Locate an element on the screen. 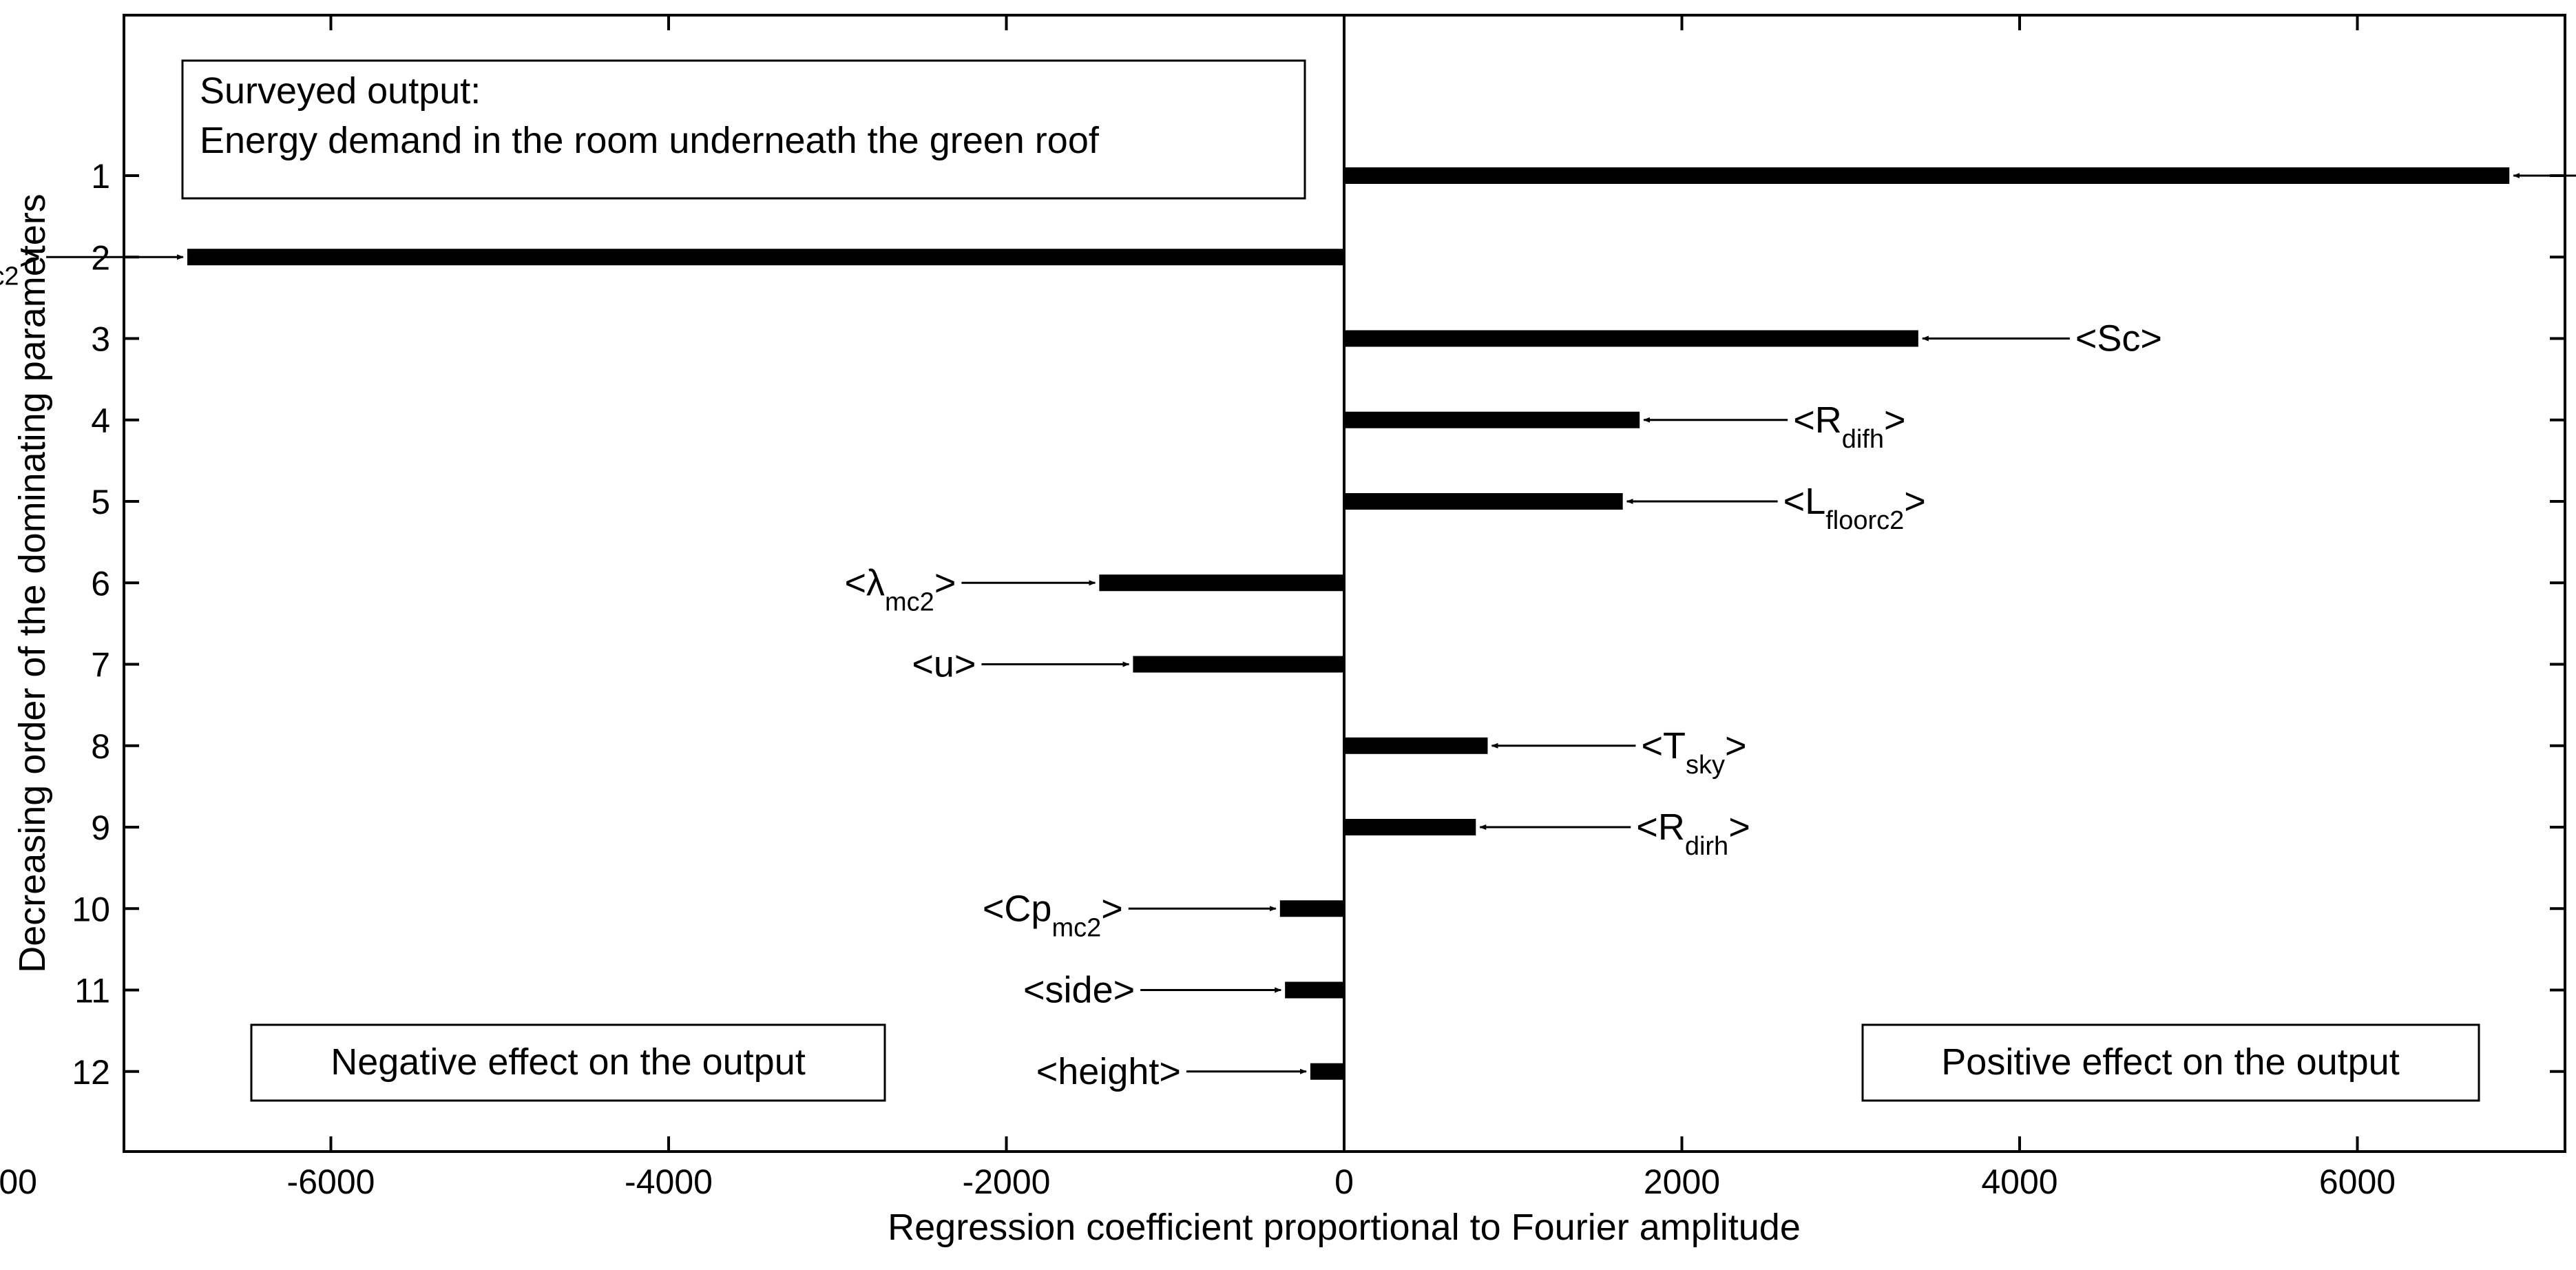 The width and height of the screenshot is (2576, 1270). y-tick-label: 12 is located at coordinates (91, 1072).